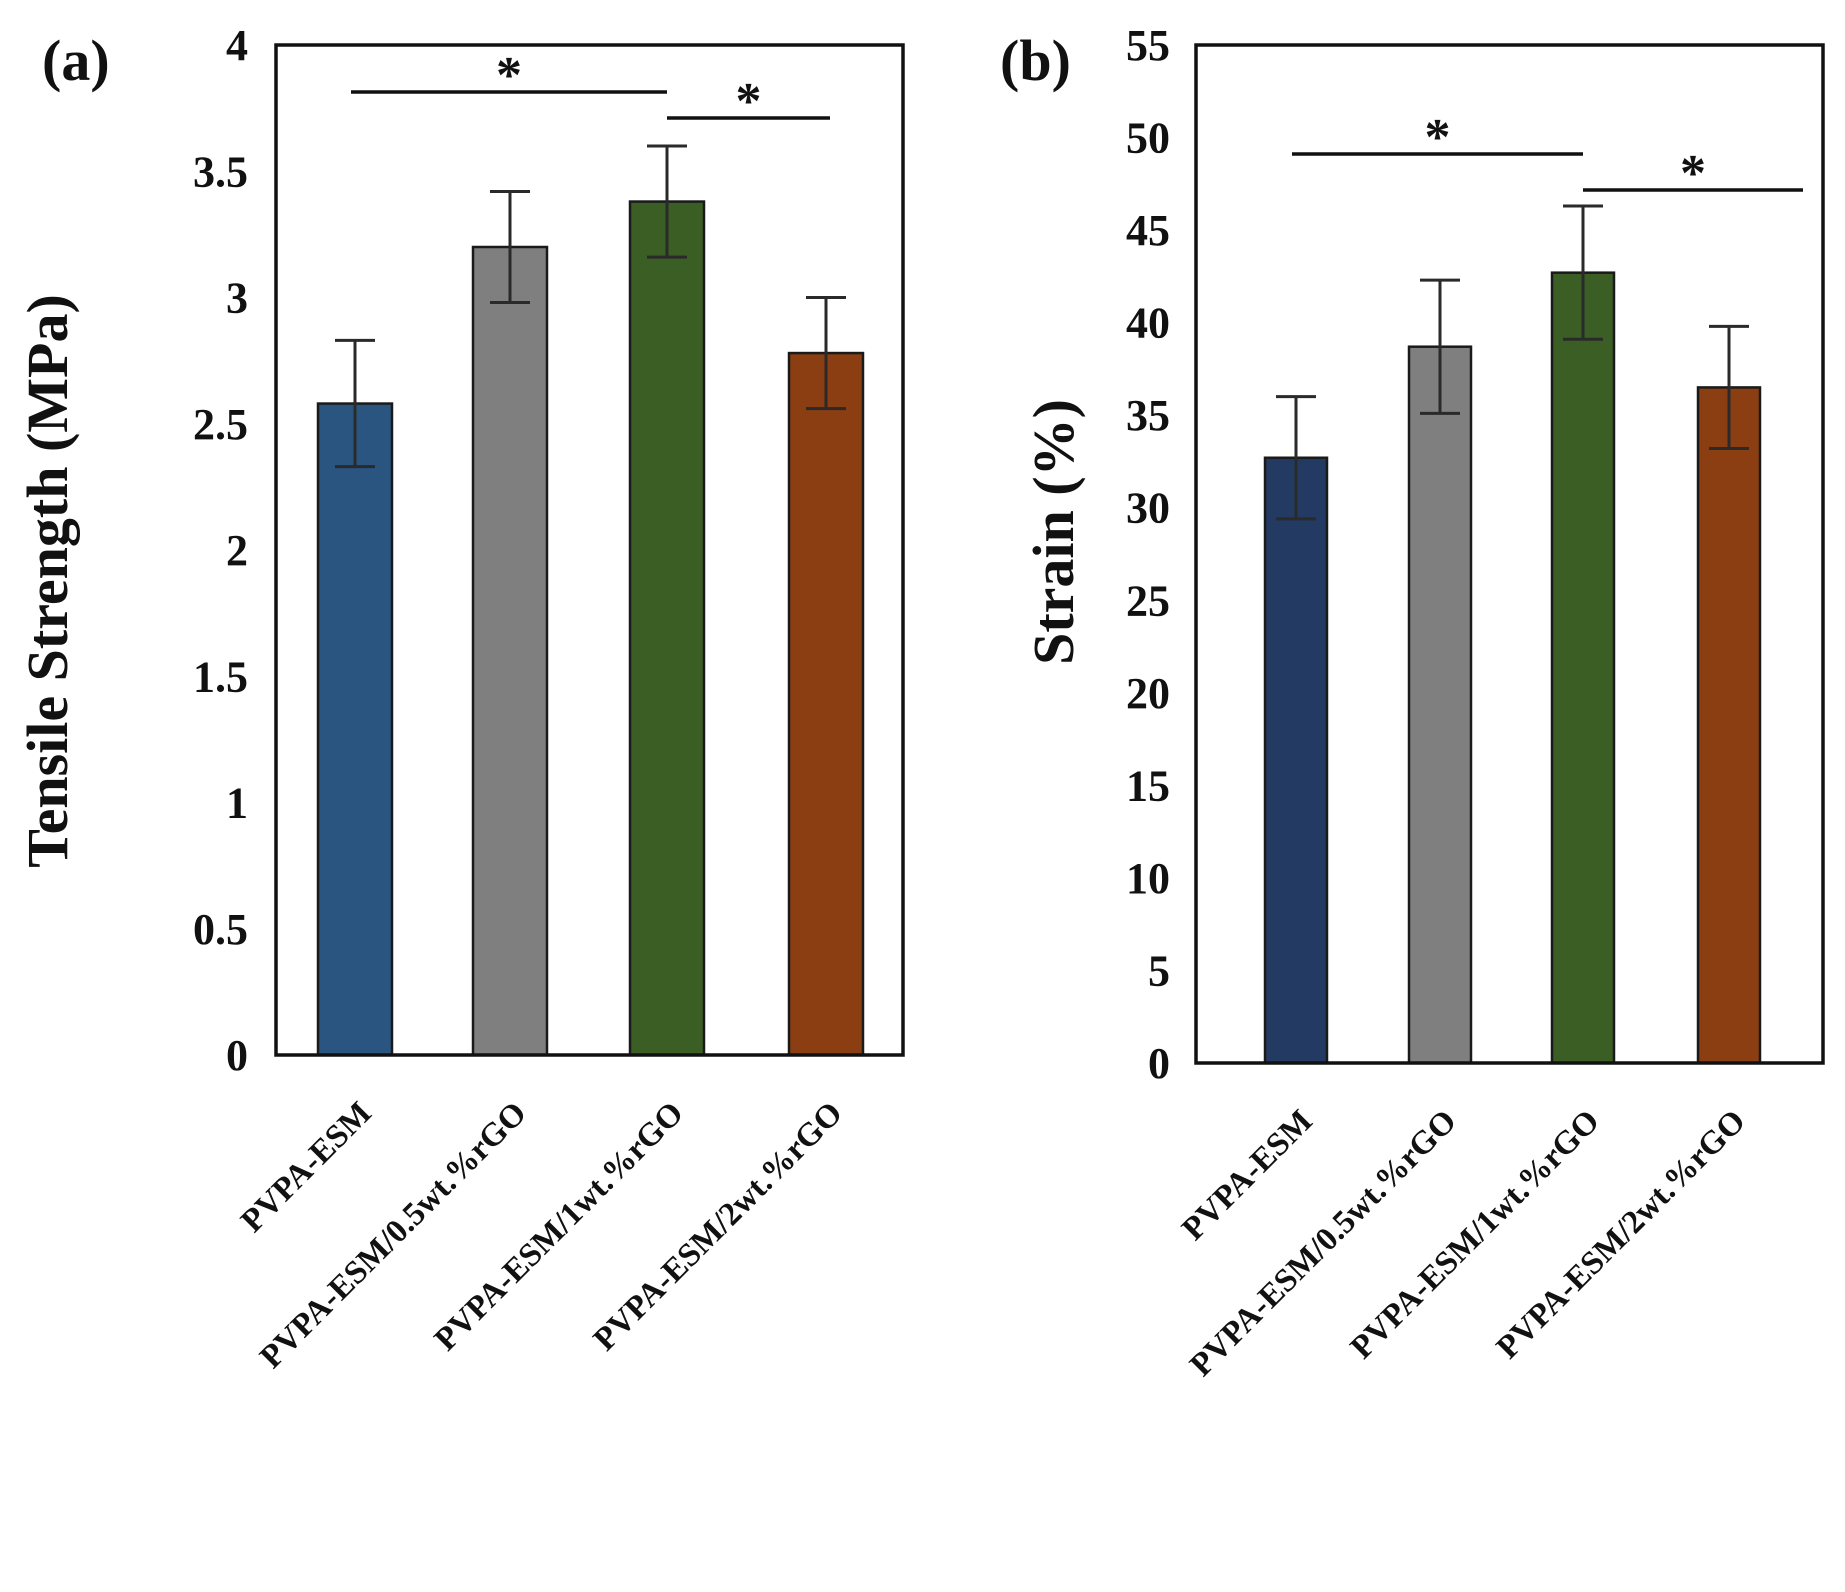  I want to click on y-tick-label: 5, so click(1159, 970).